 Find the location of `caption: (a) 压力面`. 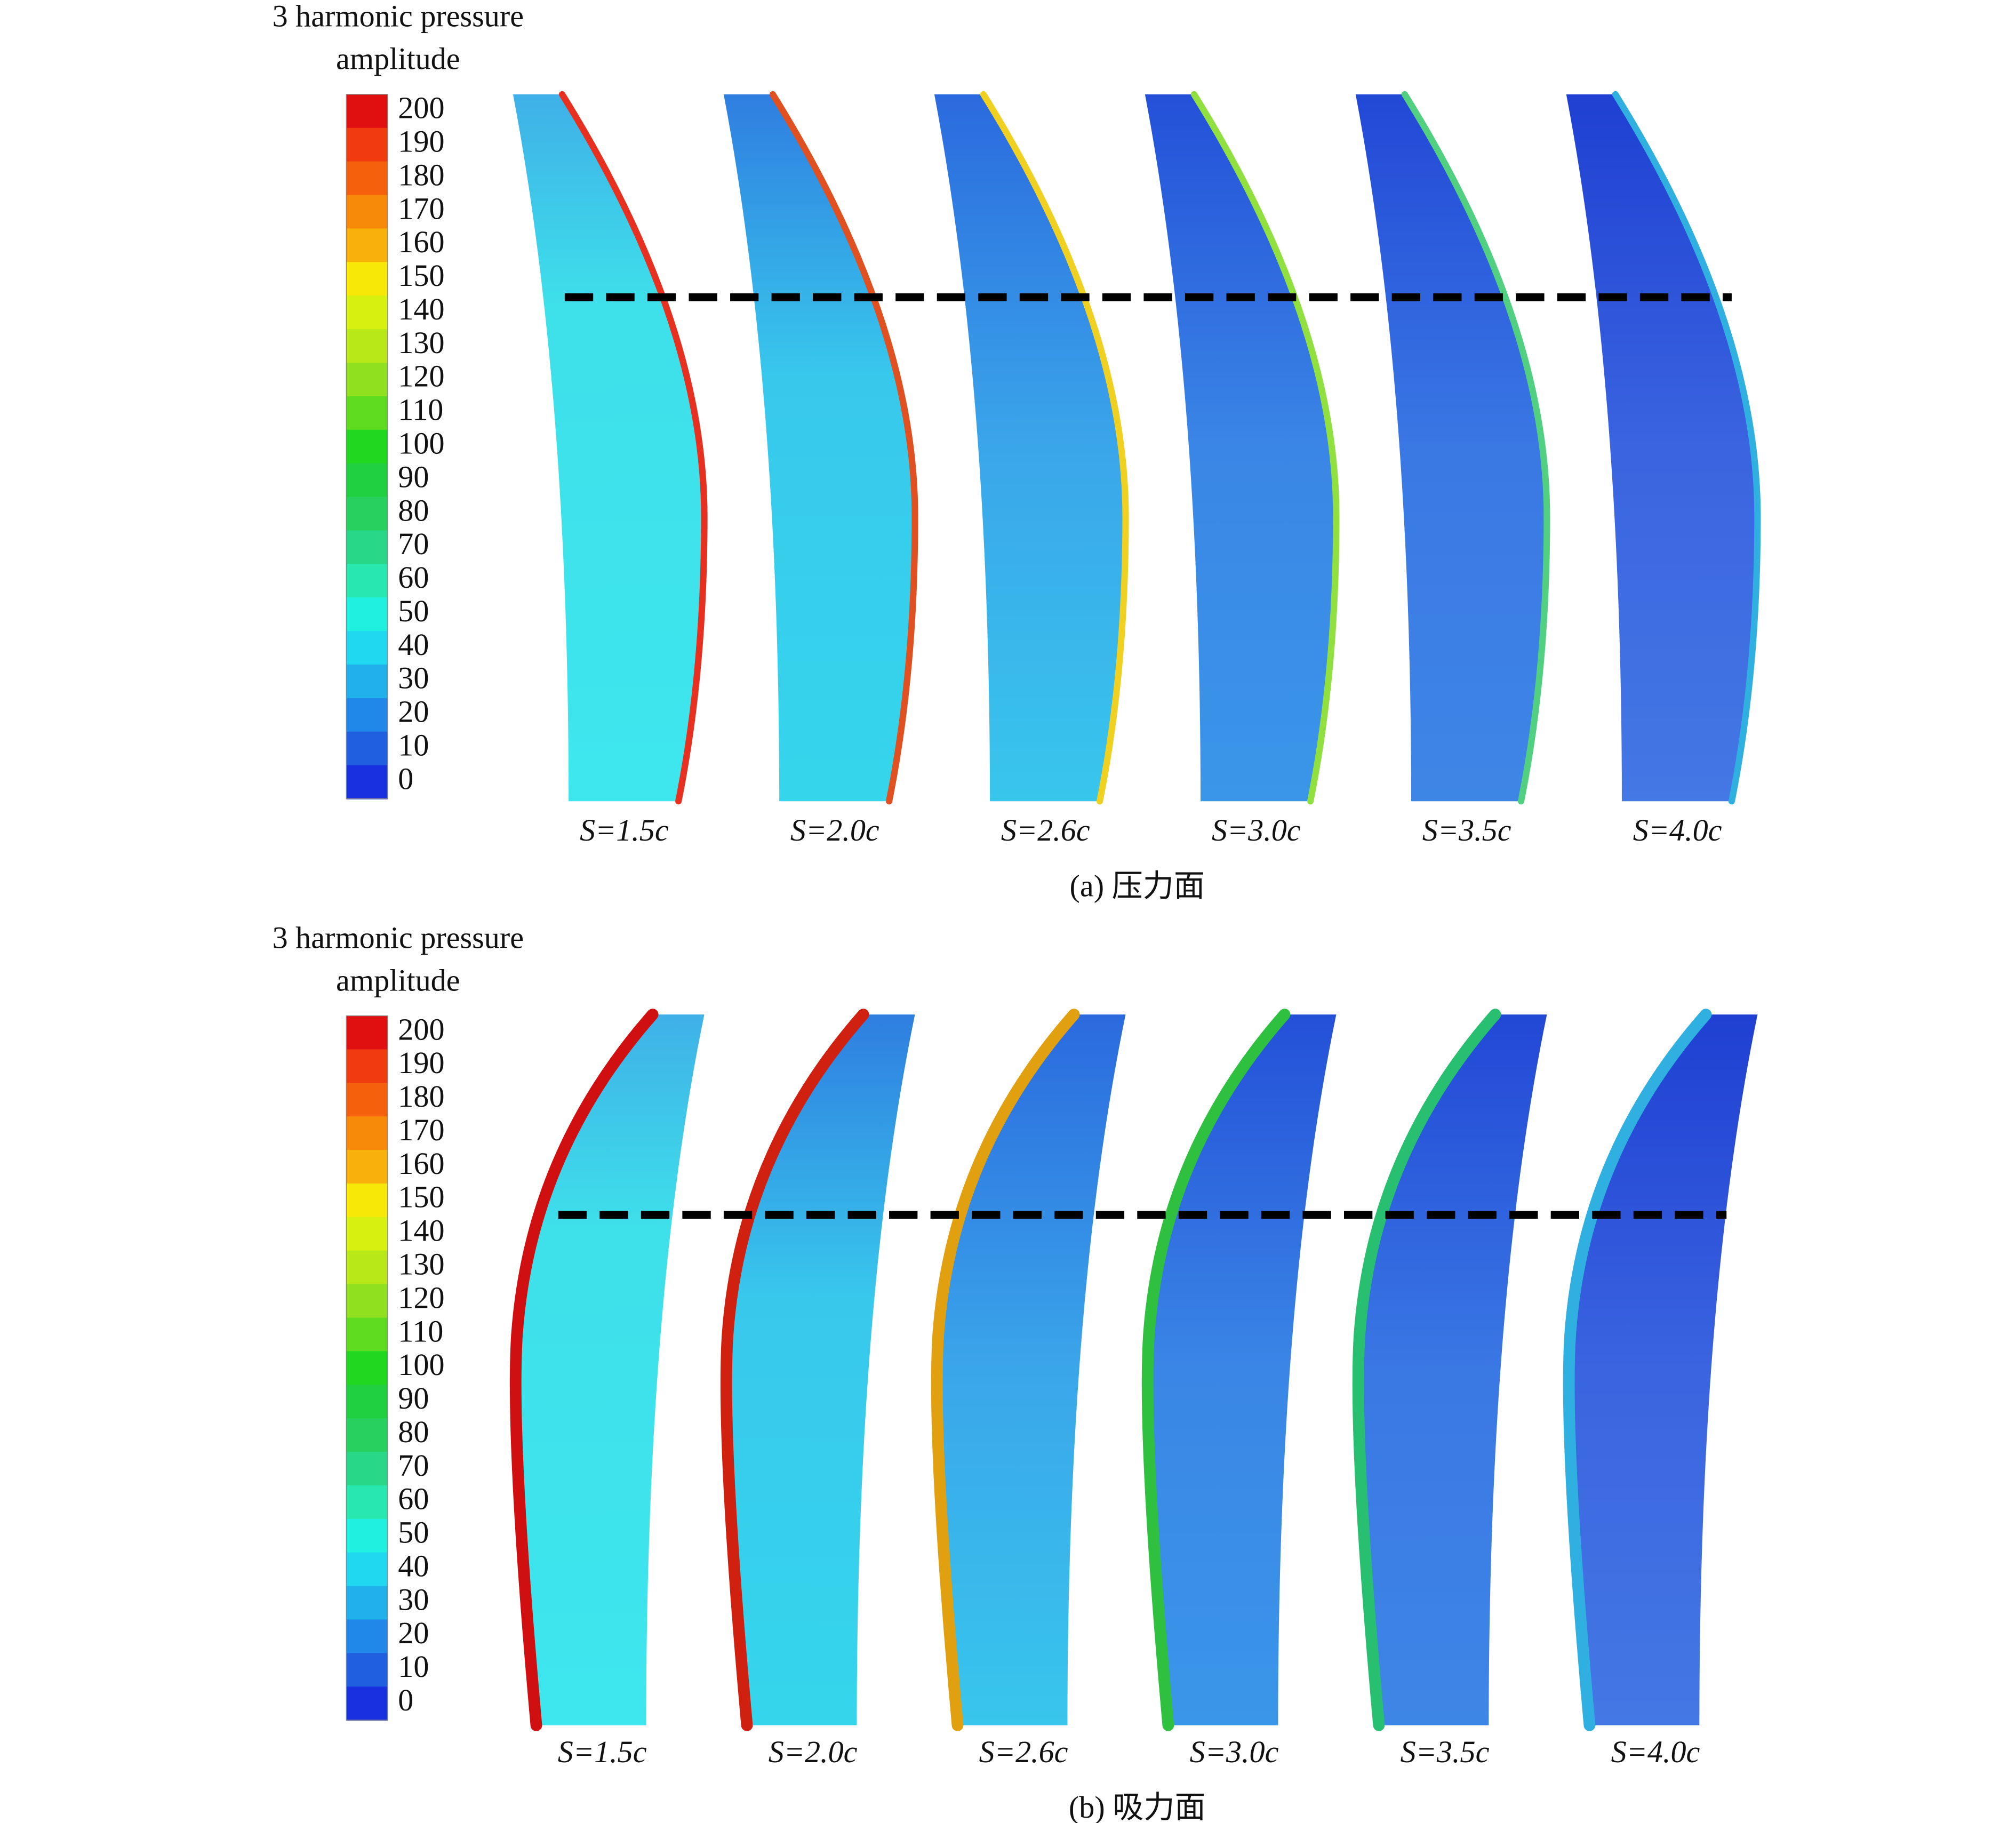

caption: (a) 压力面 is located at coordinates (1137, 885).